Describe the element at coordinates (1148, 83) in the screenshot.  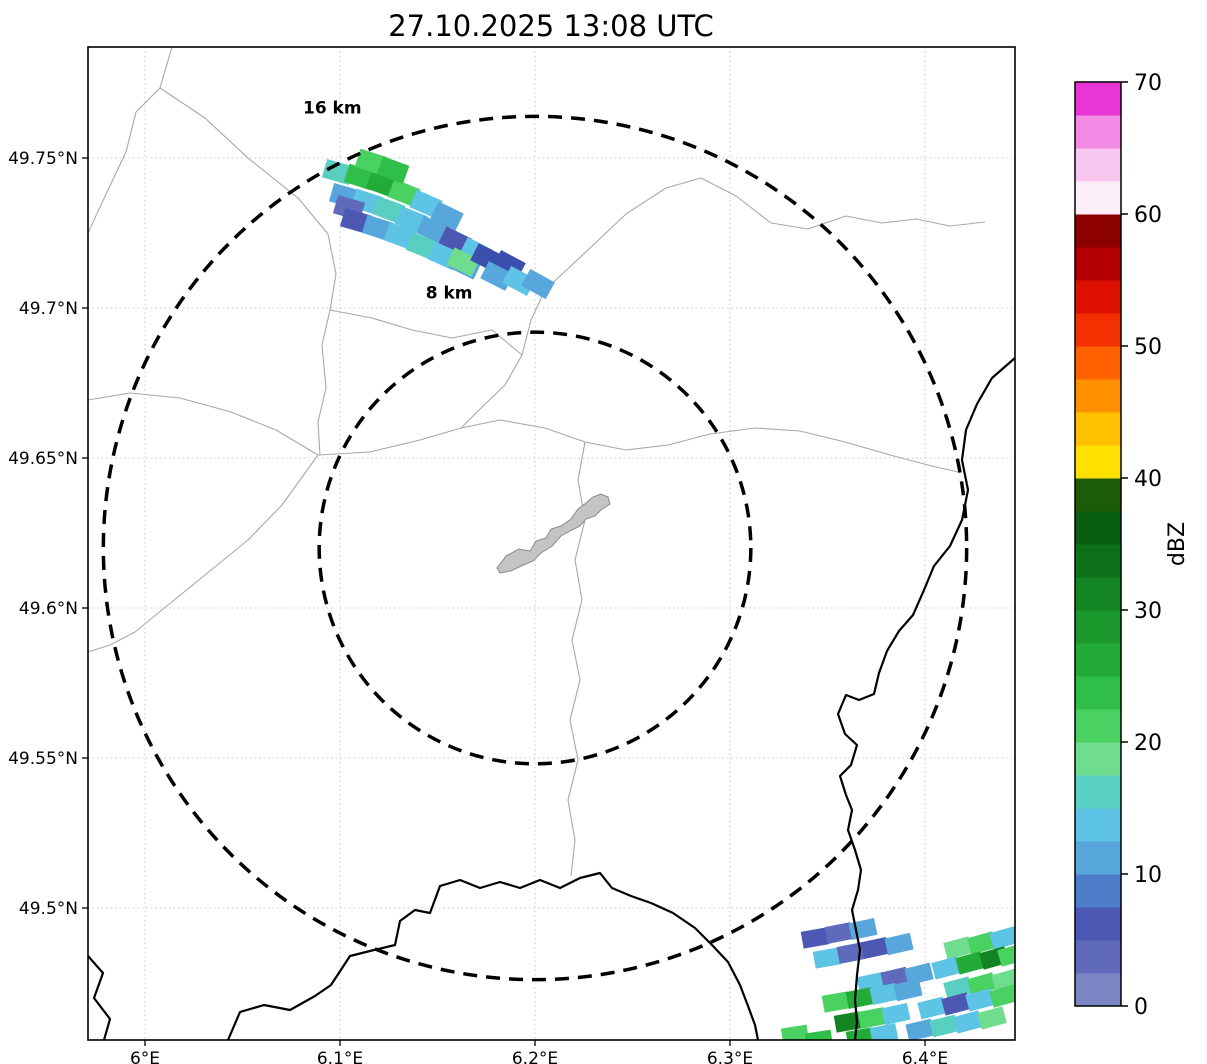
I see `colorbar-tick-label: 70` at that location.